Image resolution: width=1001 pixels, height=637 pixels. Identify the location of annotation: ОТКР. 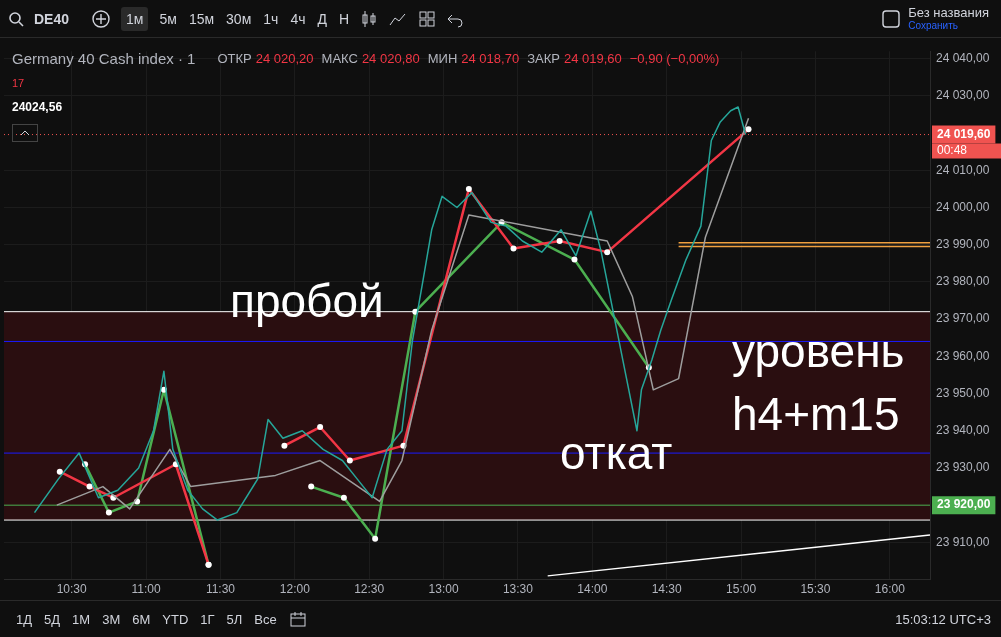
(234, 58).